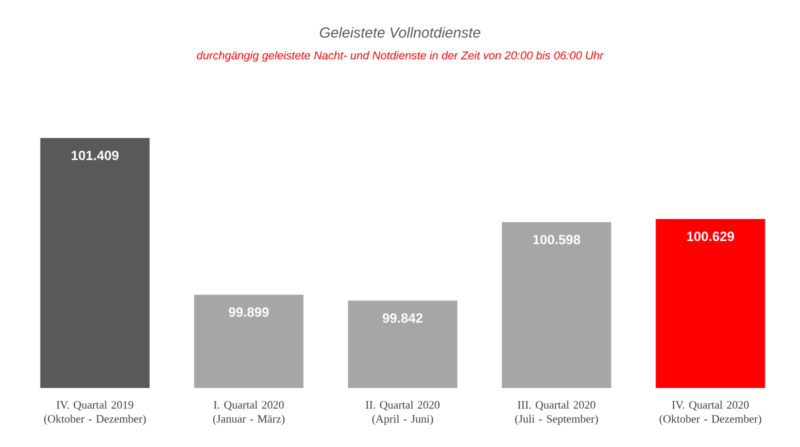 The height and width of the screenshot is (447, 800). What do you see at coordinates (95, 412) in the screenshot?
I see `x-tick-label: IV. Quartal 2019 (Oktober - Dezember)` at bounding box center [95, 412].